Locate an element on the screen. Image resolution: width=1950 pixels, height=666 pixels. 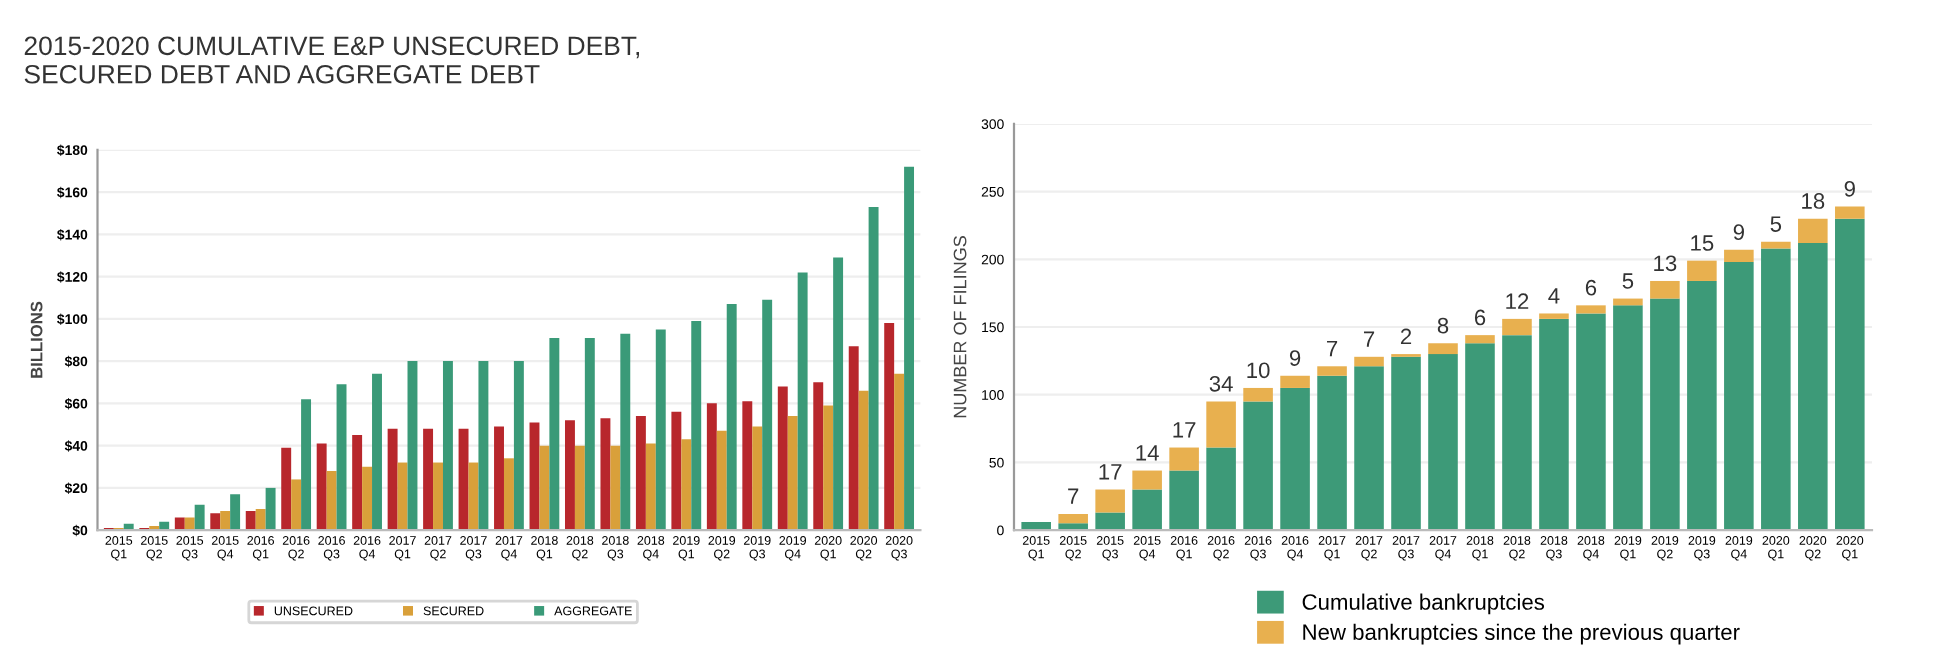
data-label: 34 is located at coordinates (1221, 383).